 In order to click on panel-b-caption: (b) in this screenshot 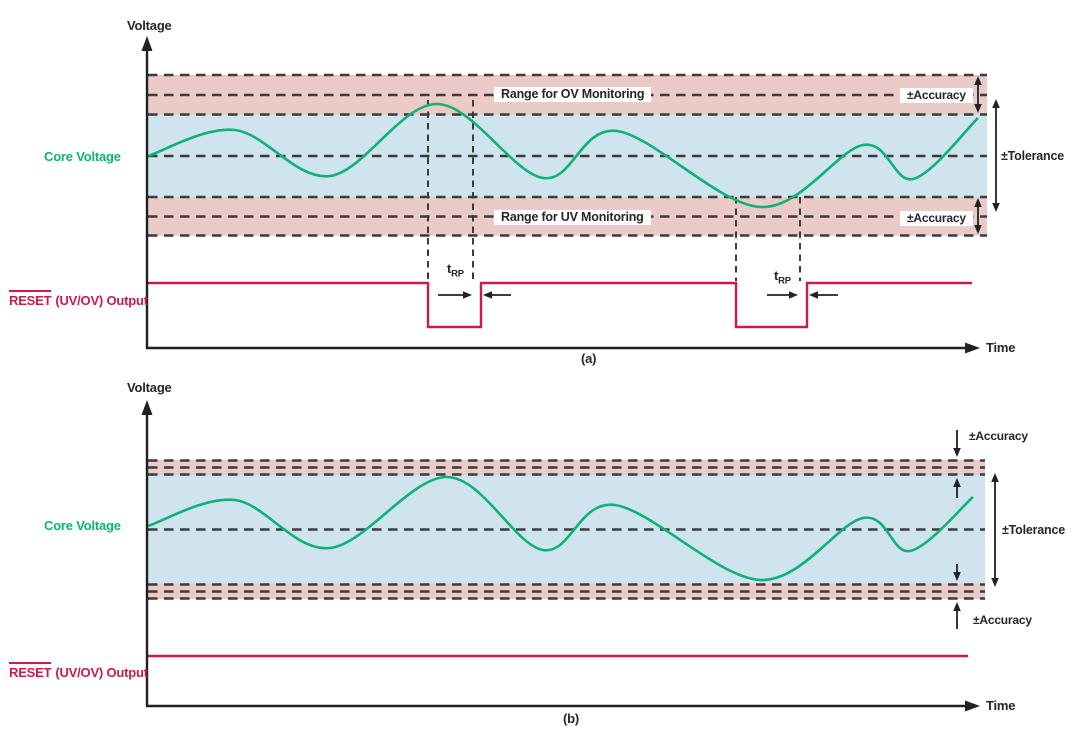, I will do `click(571, 718)`.